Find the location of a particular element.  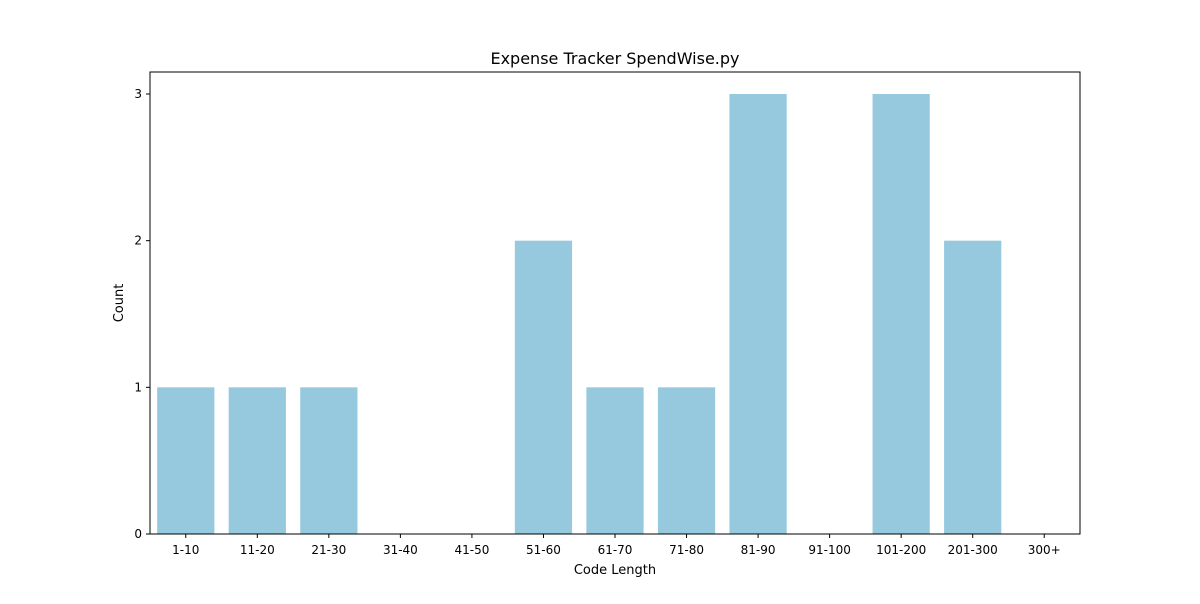

x-tick-label: 71-80 is located at coordinates (686, 550).